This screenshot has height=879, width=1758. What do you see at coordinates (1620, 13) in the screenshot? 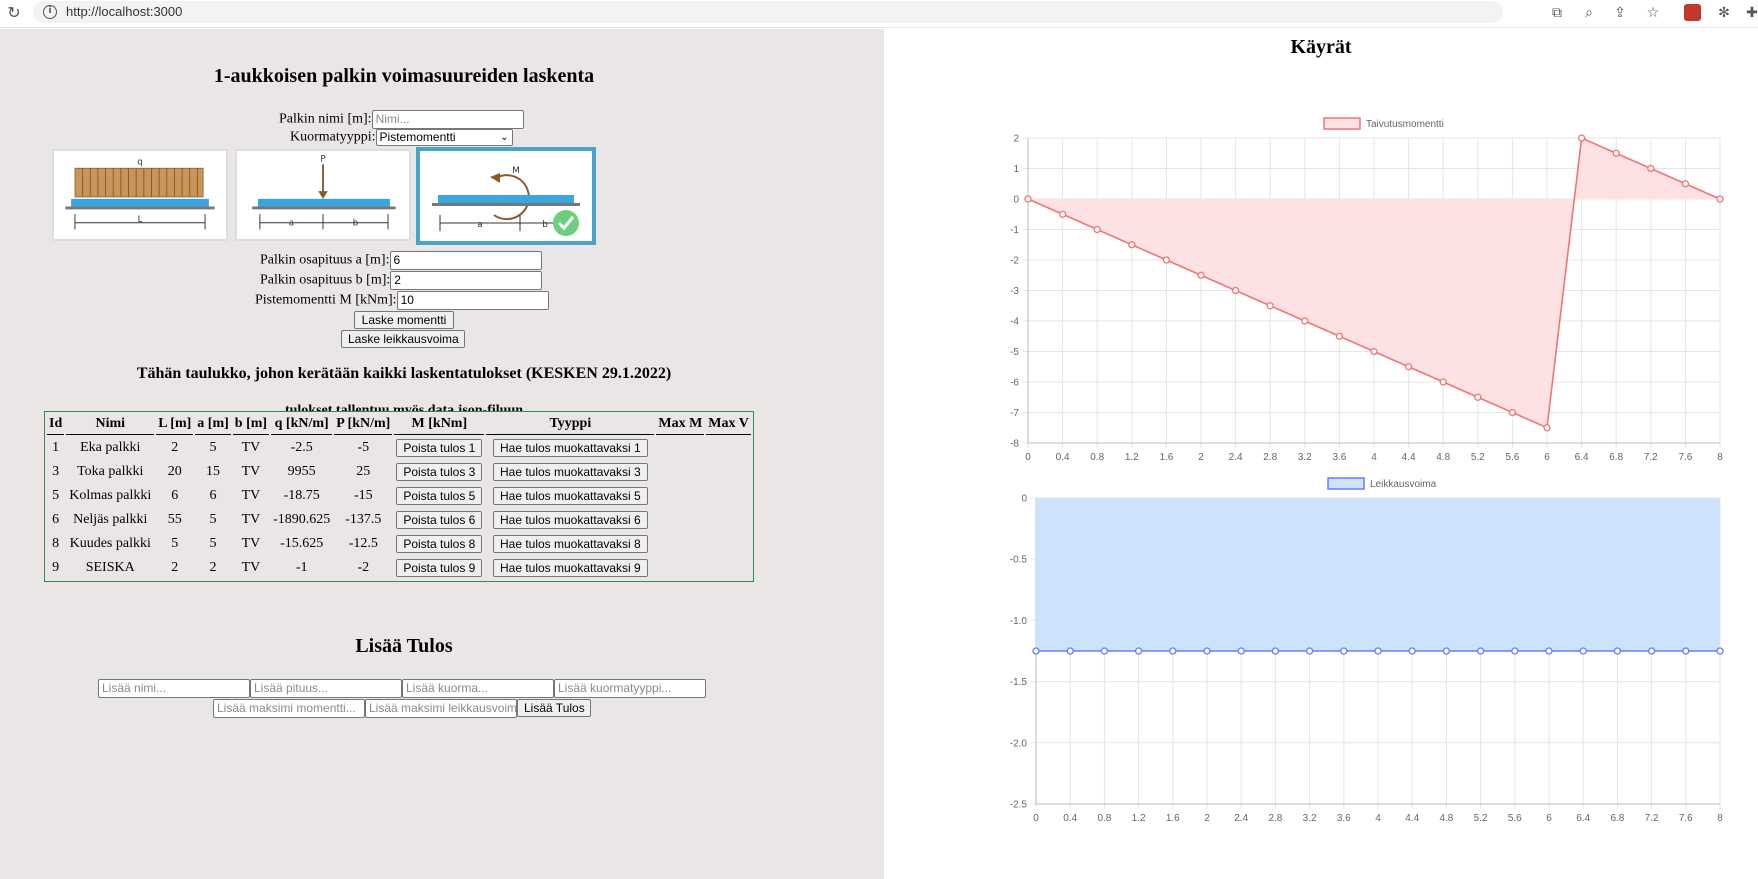
I see `share-icon: ⇪` at bounding box center [1620, 13].